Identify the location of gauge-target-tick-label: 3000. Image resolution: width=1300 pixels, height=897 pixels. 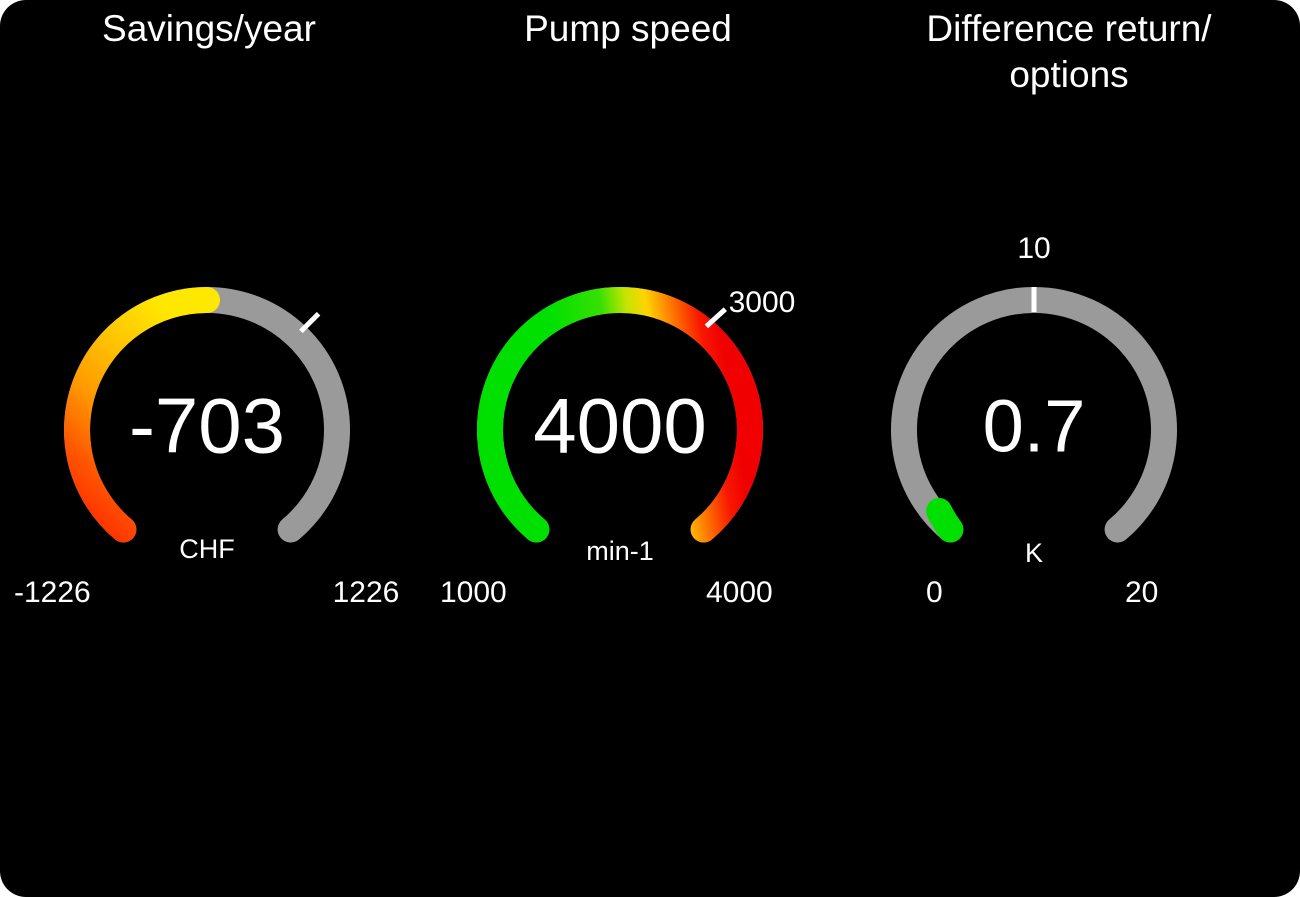
(762, 302).